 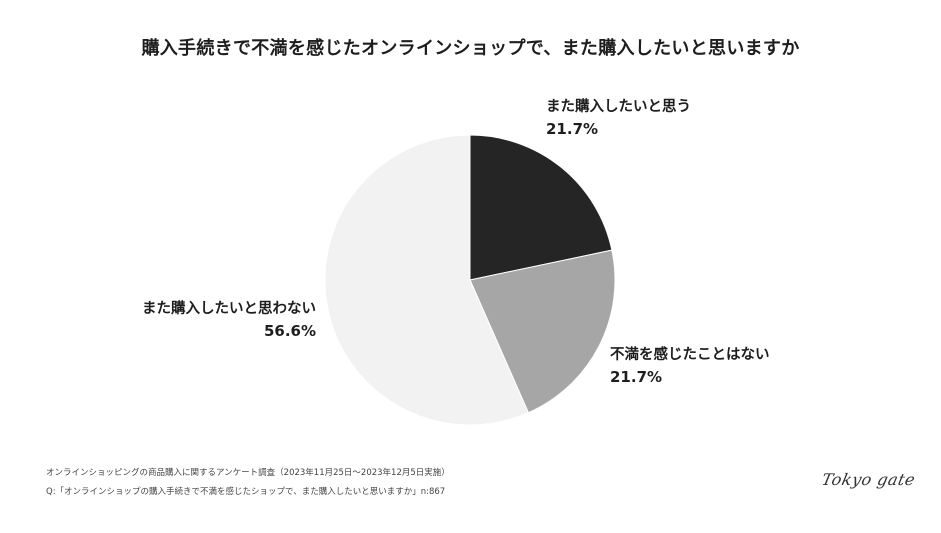 What do you see at coordinates (470, 48) in the screenshot?
I see `chart-title: 購入手続きで不満を感じたオンラインショップで、また購入したいと思いますか` at bounding box center [470, 48].